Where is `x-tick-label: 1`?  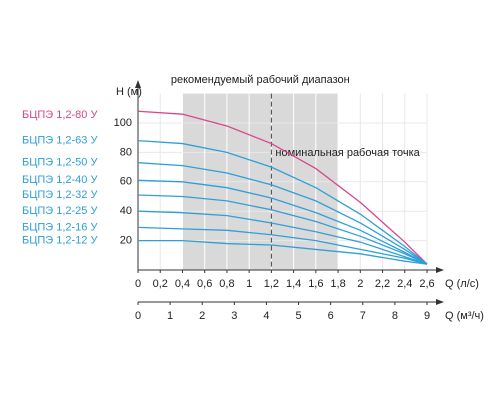 x-tick-label: 1 is located at coordinates (249, 284).